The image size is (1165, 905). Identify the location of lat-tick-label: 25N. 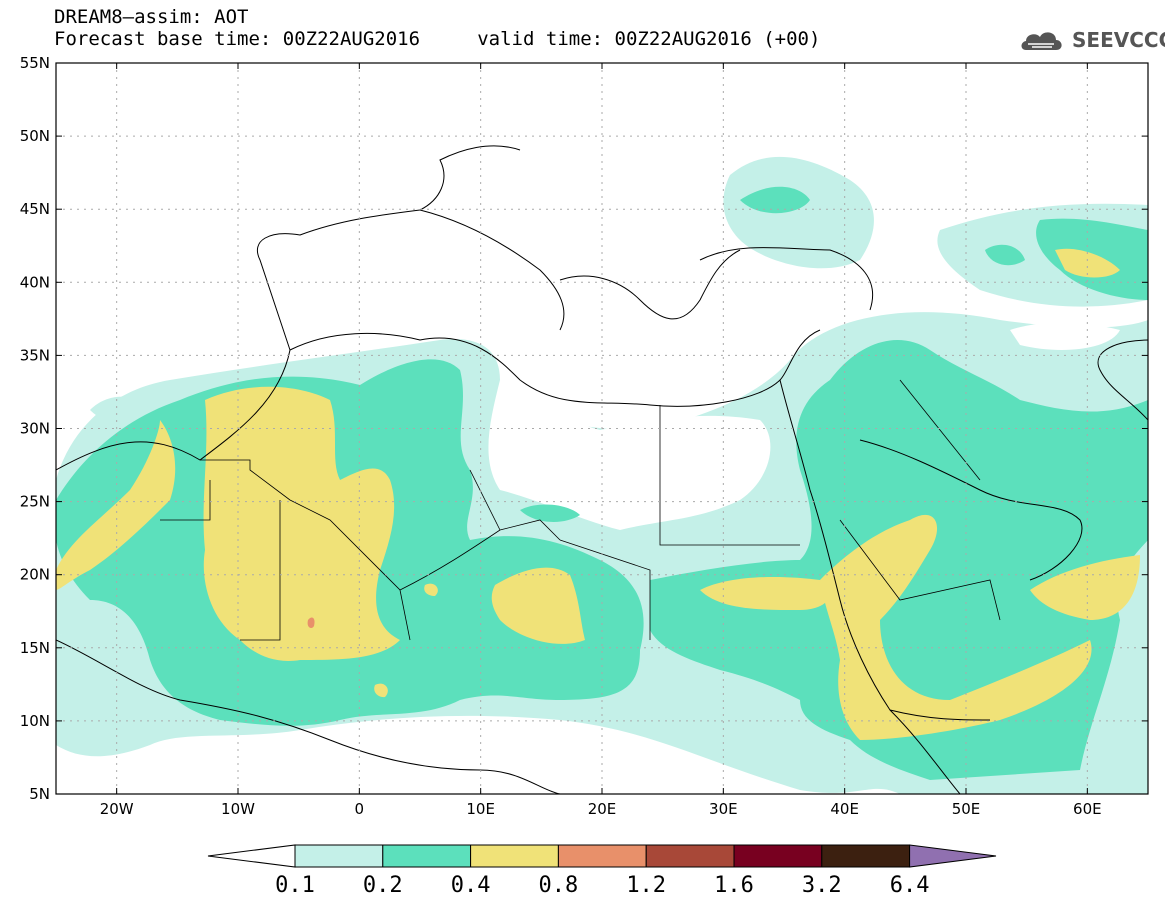
(35, 502).